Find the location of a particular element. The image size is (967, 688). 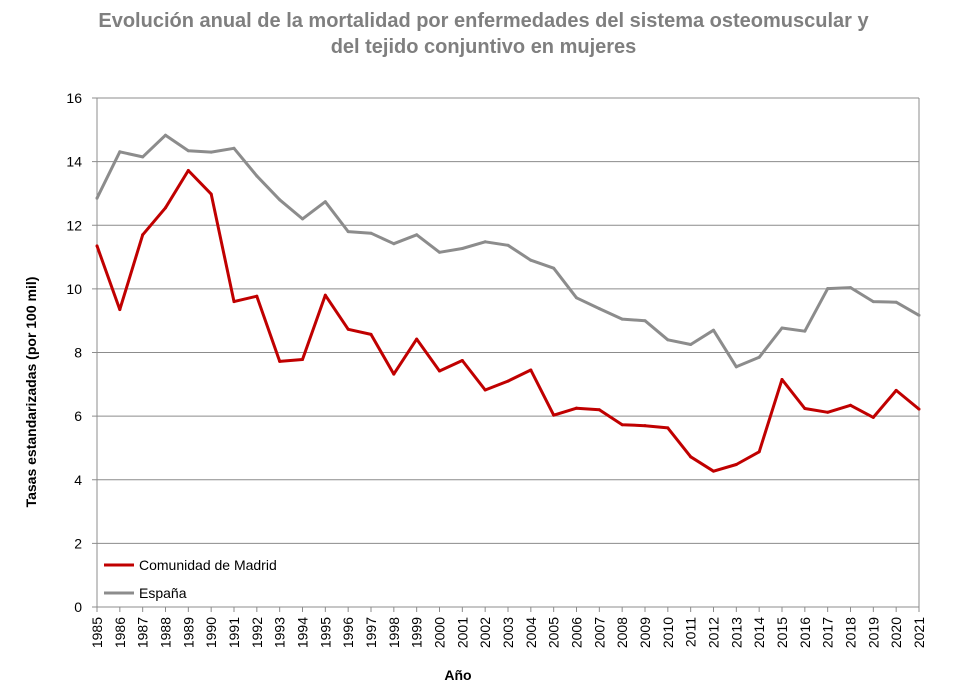

data-point-madrid-2006 is located at coordinates (576, 408).